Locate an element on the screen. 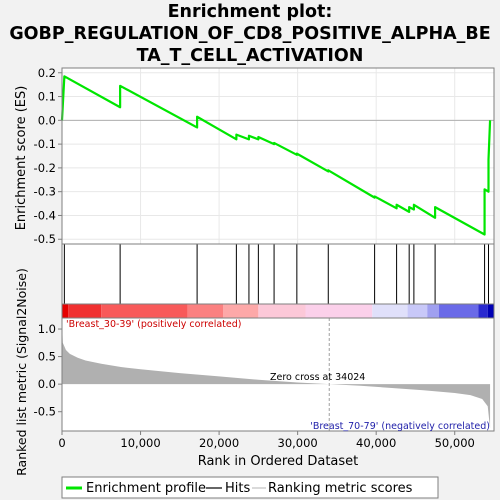  x-tick-label: 30,000 is located at coordinates (298, 443).